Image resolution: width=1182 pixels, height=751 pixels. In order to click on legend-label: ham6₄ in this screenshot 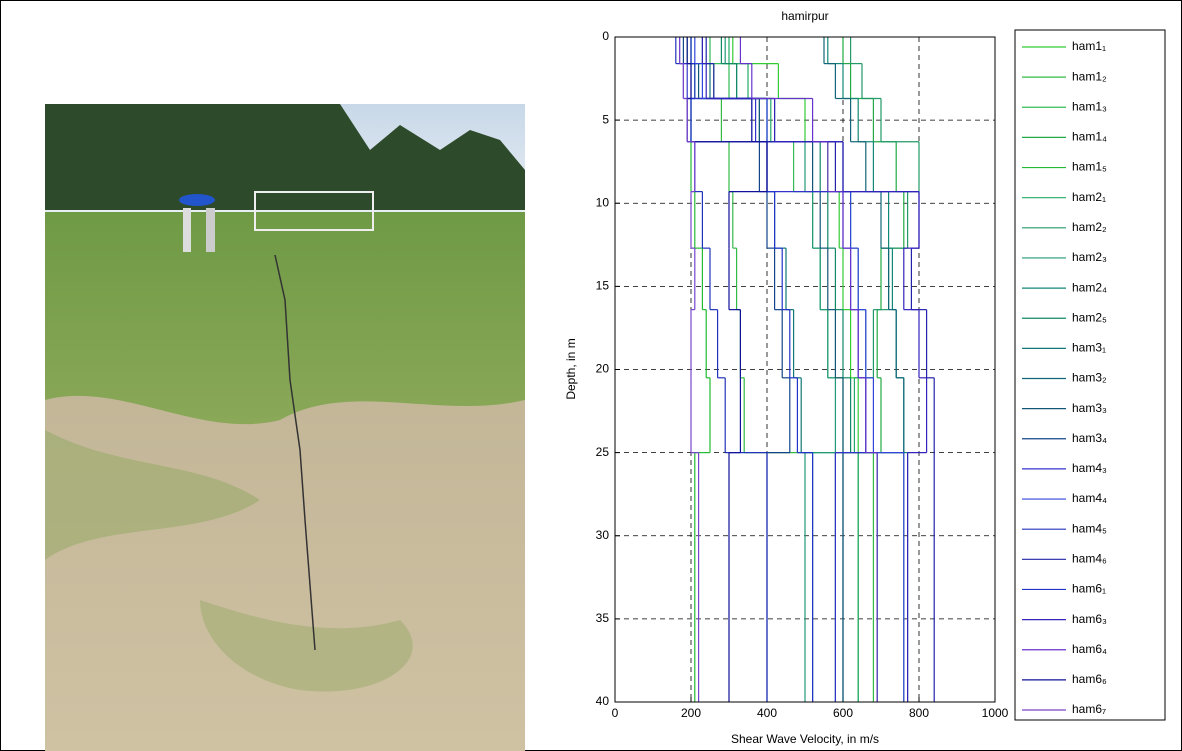, I will do `click(1089, 649)`.